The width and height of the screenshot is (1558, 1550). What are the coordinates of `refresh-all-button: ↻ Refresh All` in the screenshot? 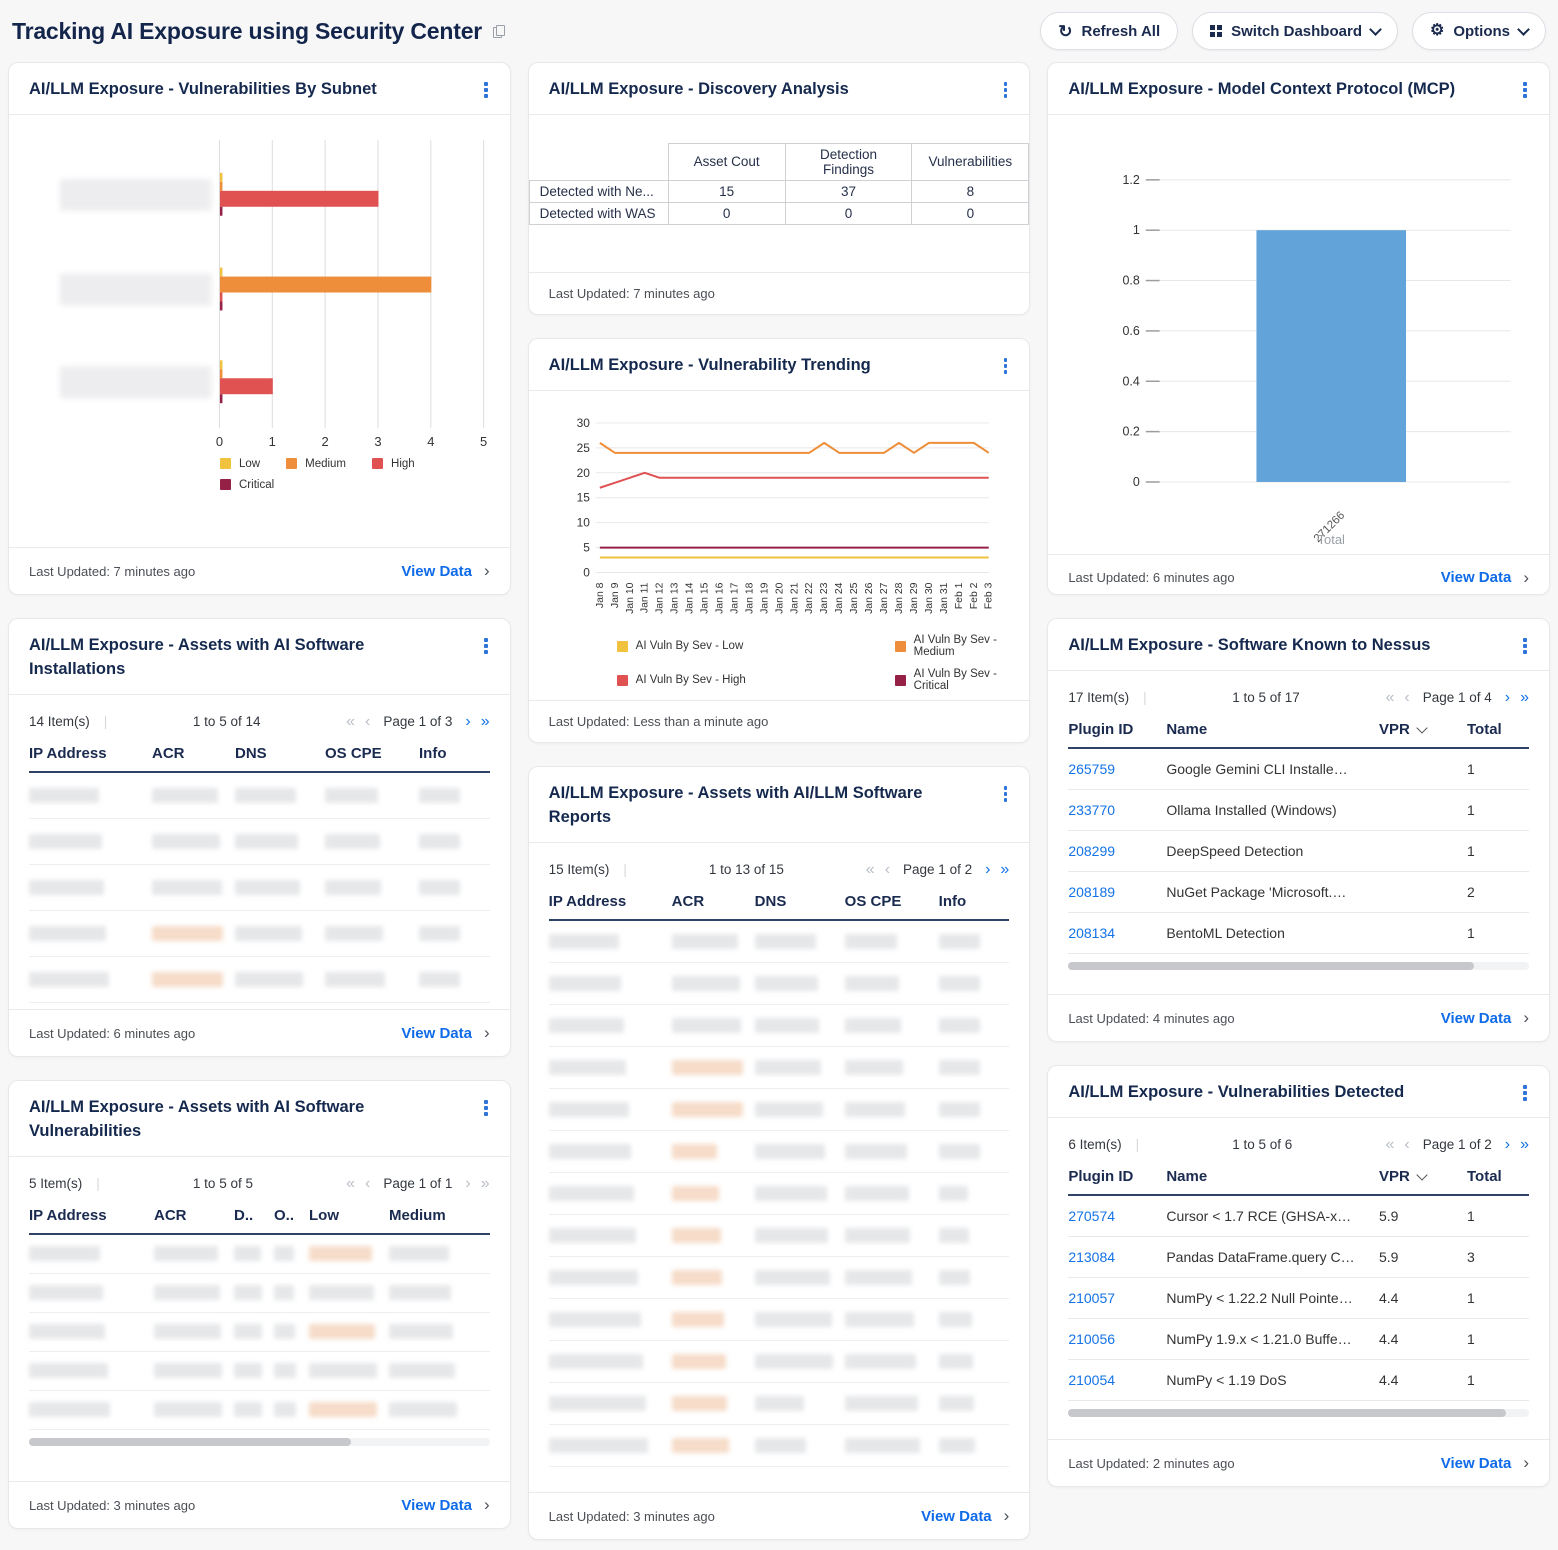 It's located at (1109, 31).